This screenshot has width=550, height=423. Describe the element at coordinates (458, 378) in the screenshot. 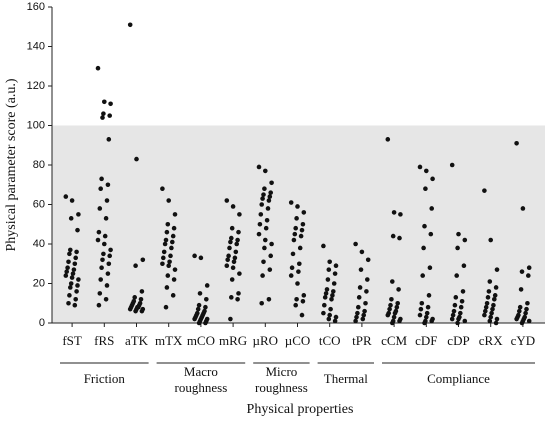

I see `group-label: Compliance` at that location.